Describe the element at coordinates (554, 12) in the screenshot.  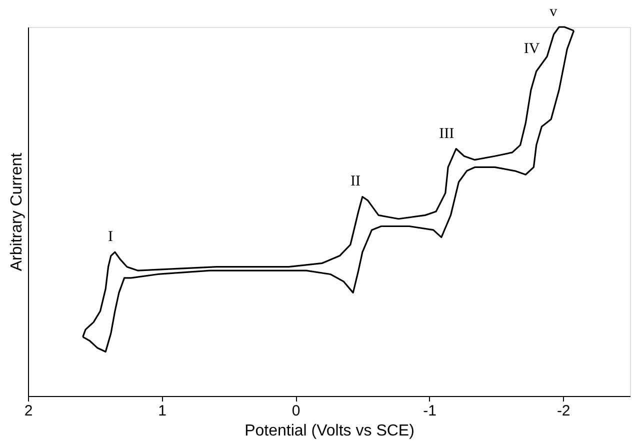
I see `annotation: v` at that location.